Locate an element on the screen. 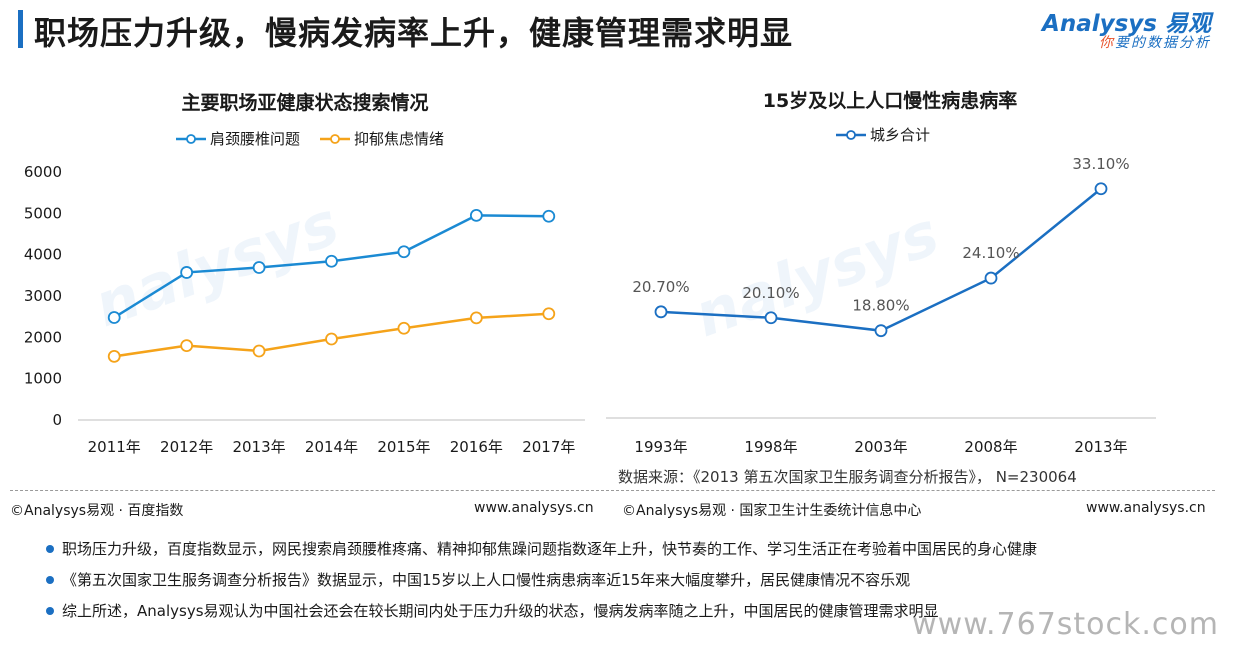 The image size is (1241, 648). brand-logo: Analysys 易观 你要的数据分析 is located at coordinates (1126, 28).